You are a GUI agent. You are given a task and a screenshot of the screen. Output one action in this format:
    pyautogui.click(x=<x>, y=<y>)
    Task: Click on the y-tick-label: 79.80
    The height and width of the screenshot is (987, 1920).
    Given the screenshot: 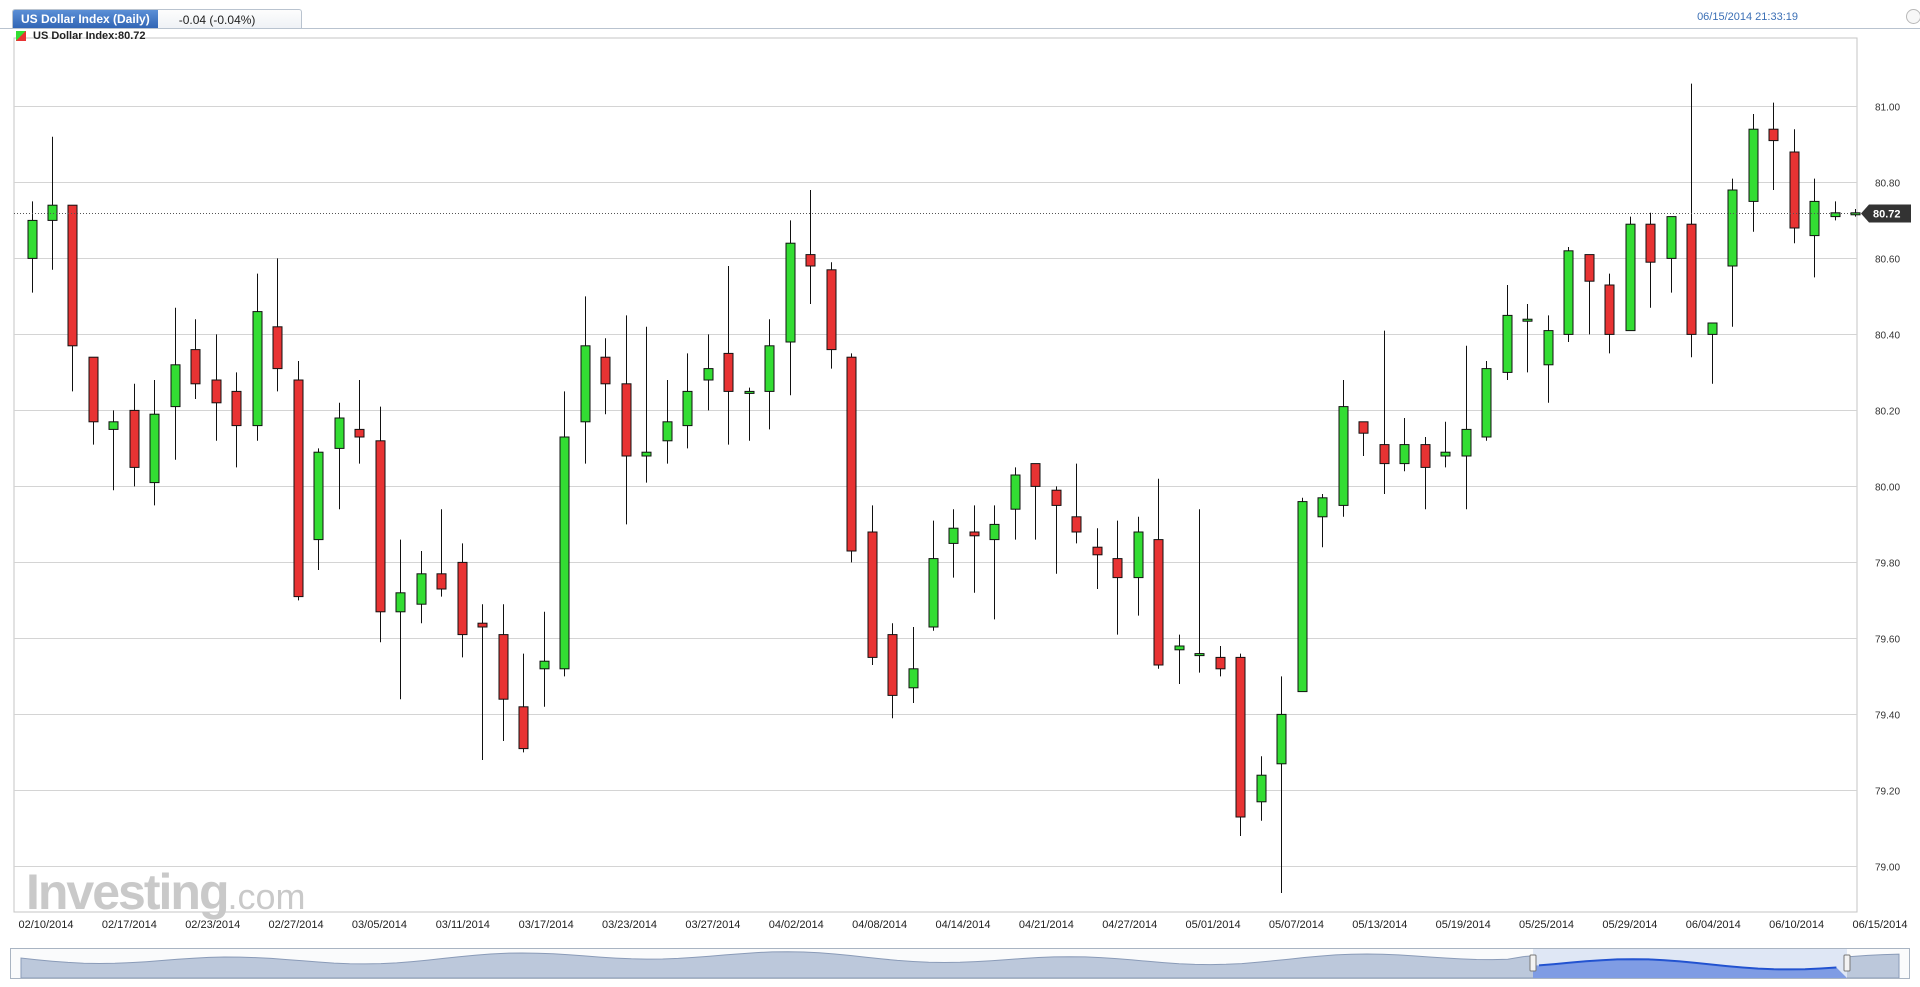 What is the action you would take?
    pyautogui.click(x=1887, y=564)
    